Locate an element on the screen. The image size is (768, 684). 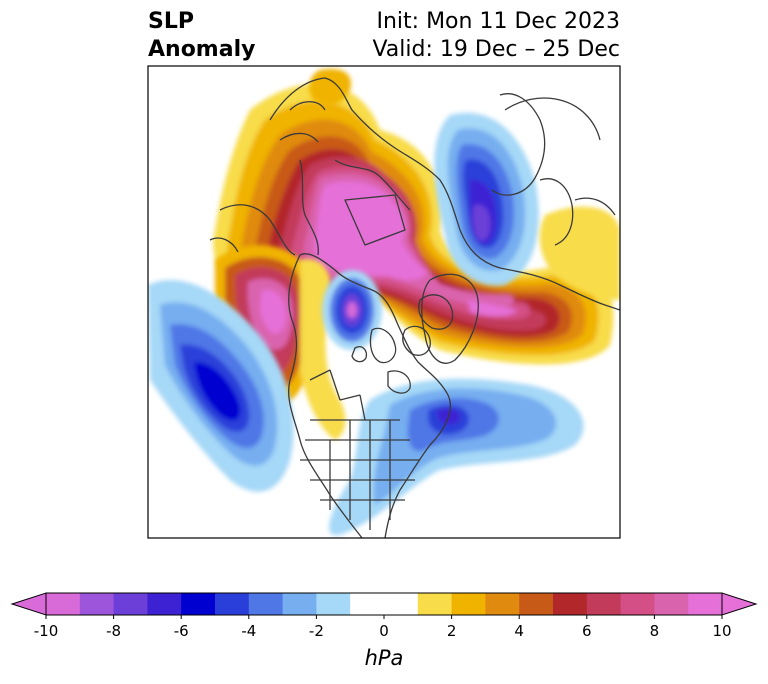
colorbar-tick-label: -2 is located at coordinates (316, 631).